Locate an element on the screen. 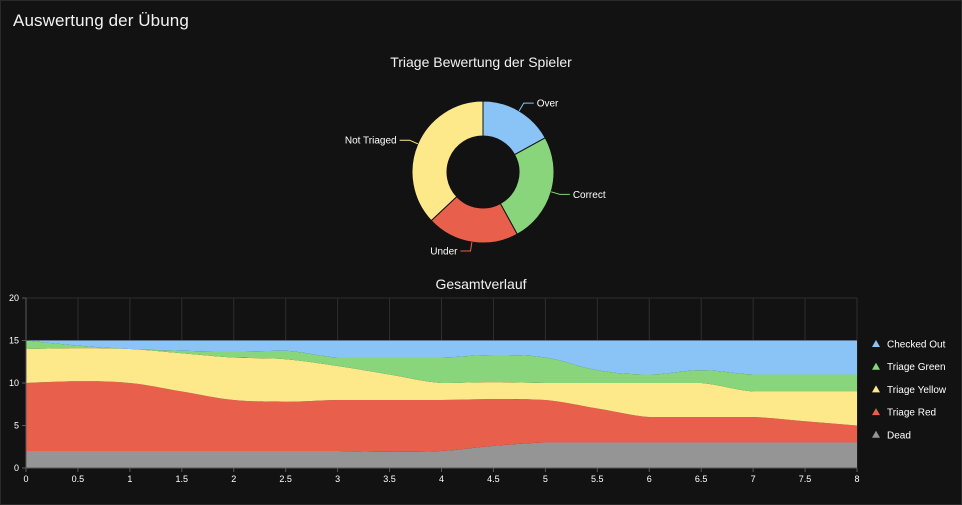 The height and width of the screenshot is (505, 962). pie-leader-correct is located at coordinates (560, 193).